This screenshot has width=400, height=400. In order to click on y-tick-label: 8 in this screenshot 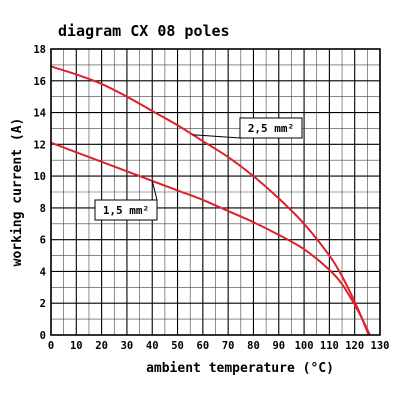, I will do `click(43, 209)`.